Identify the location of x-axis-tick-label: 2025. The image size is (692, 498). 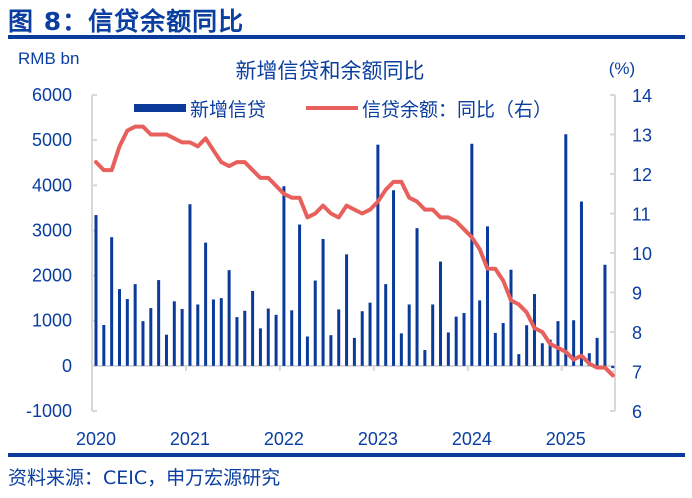
(566, 439).